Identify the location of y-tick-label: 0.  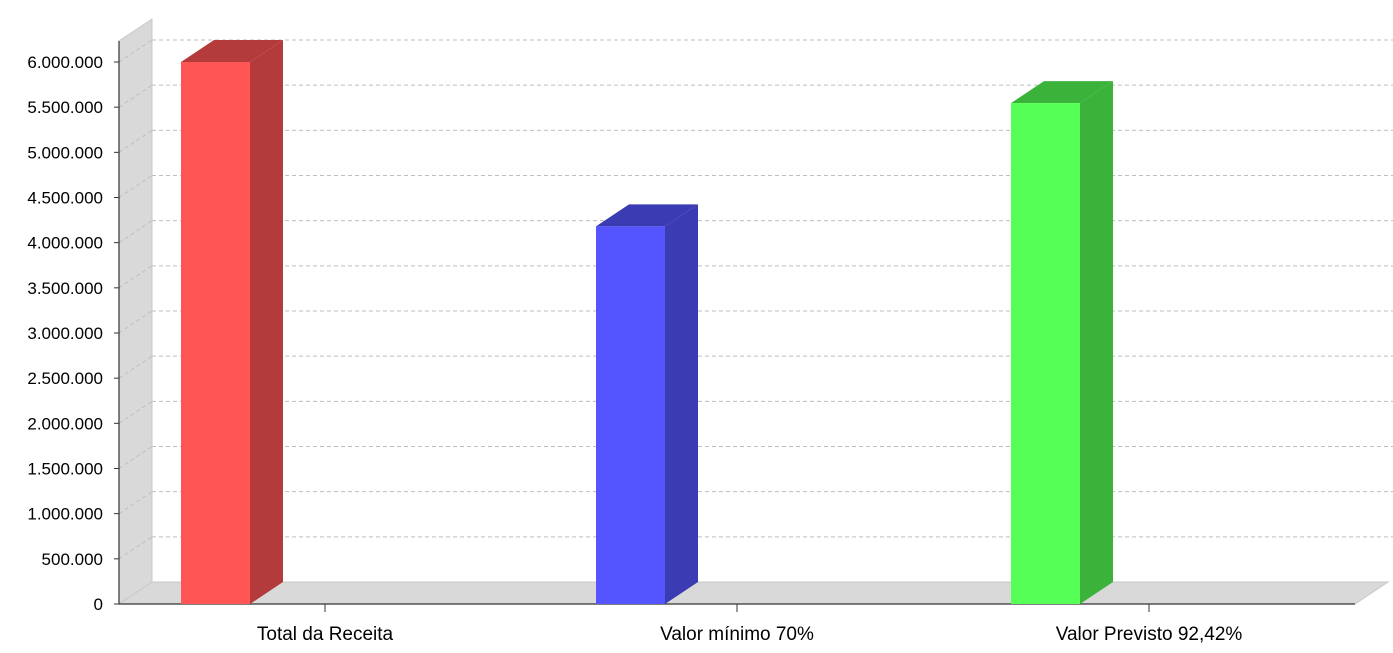
(98, 604).